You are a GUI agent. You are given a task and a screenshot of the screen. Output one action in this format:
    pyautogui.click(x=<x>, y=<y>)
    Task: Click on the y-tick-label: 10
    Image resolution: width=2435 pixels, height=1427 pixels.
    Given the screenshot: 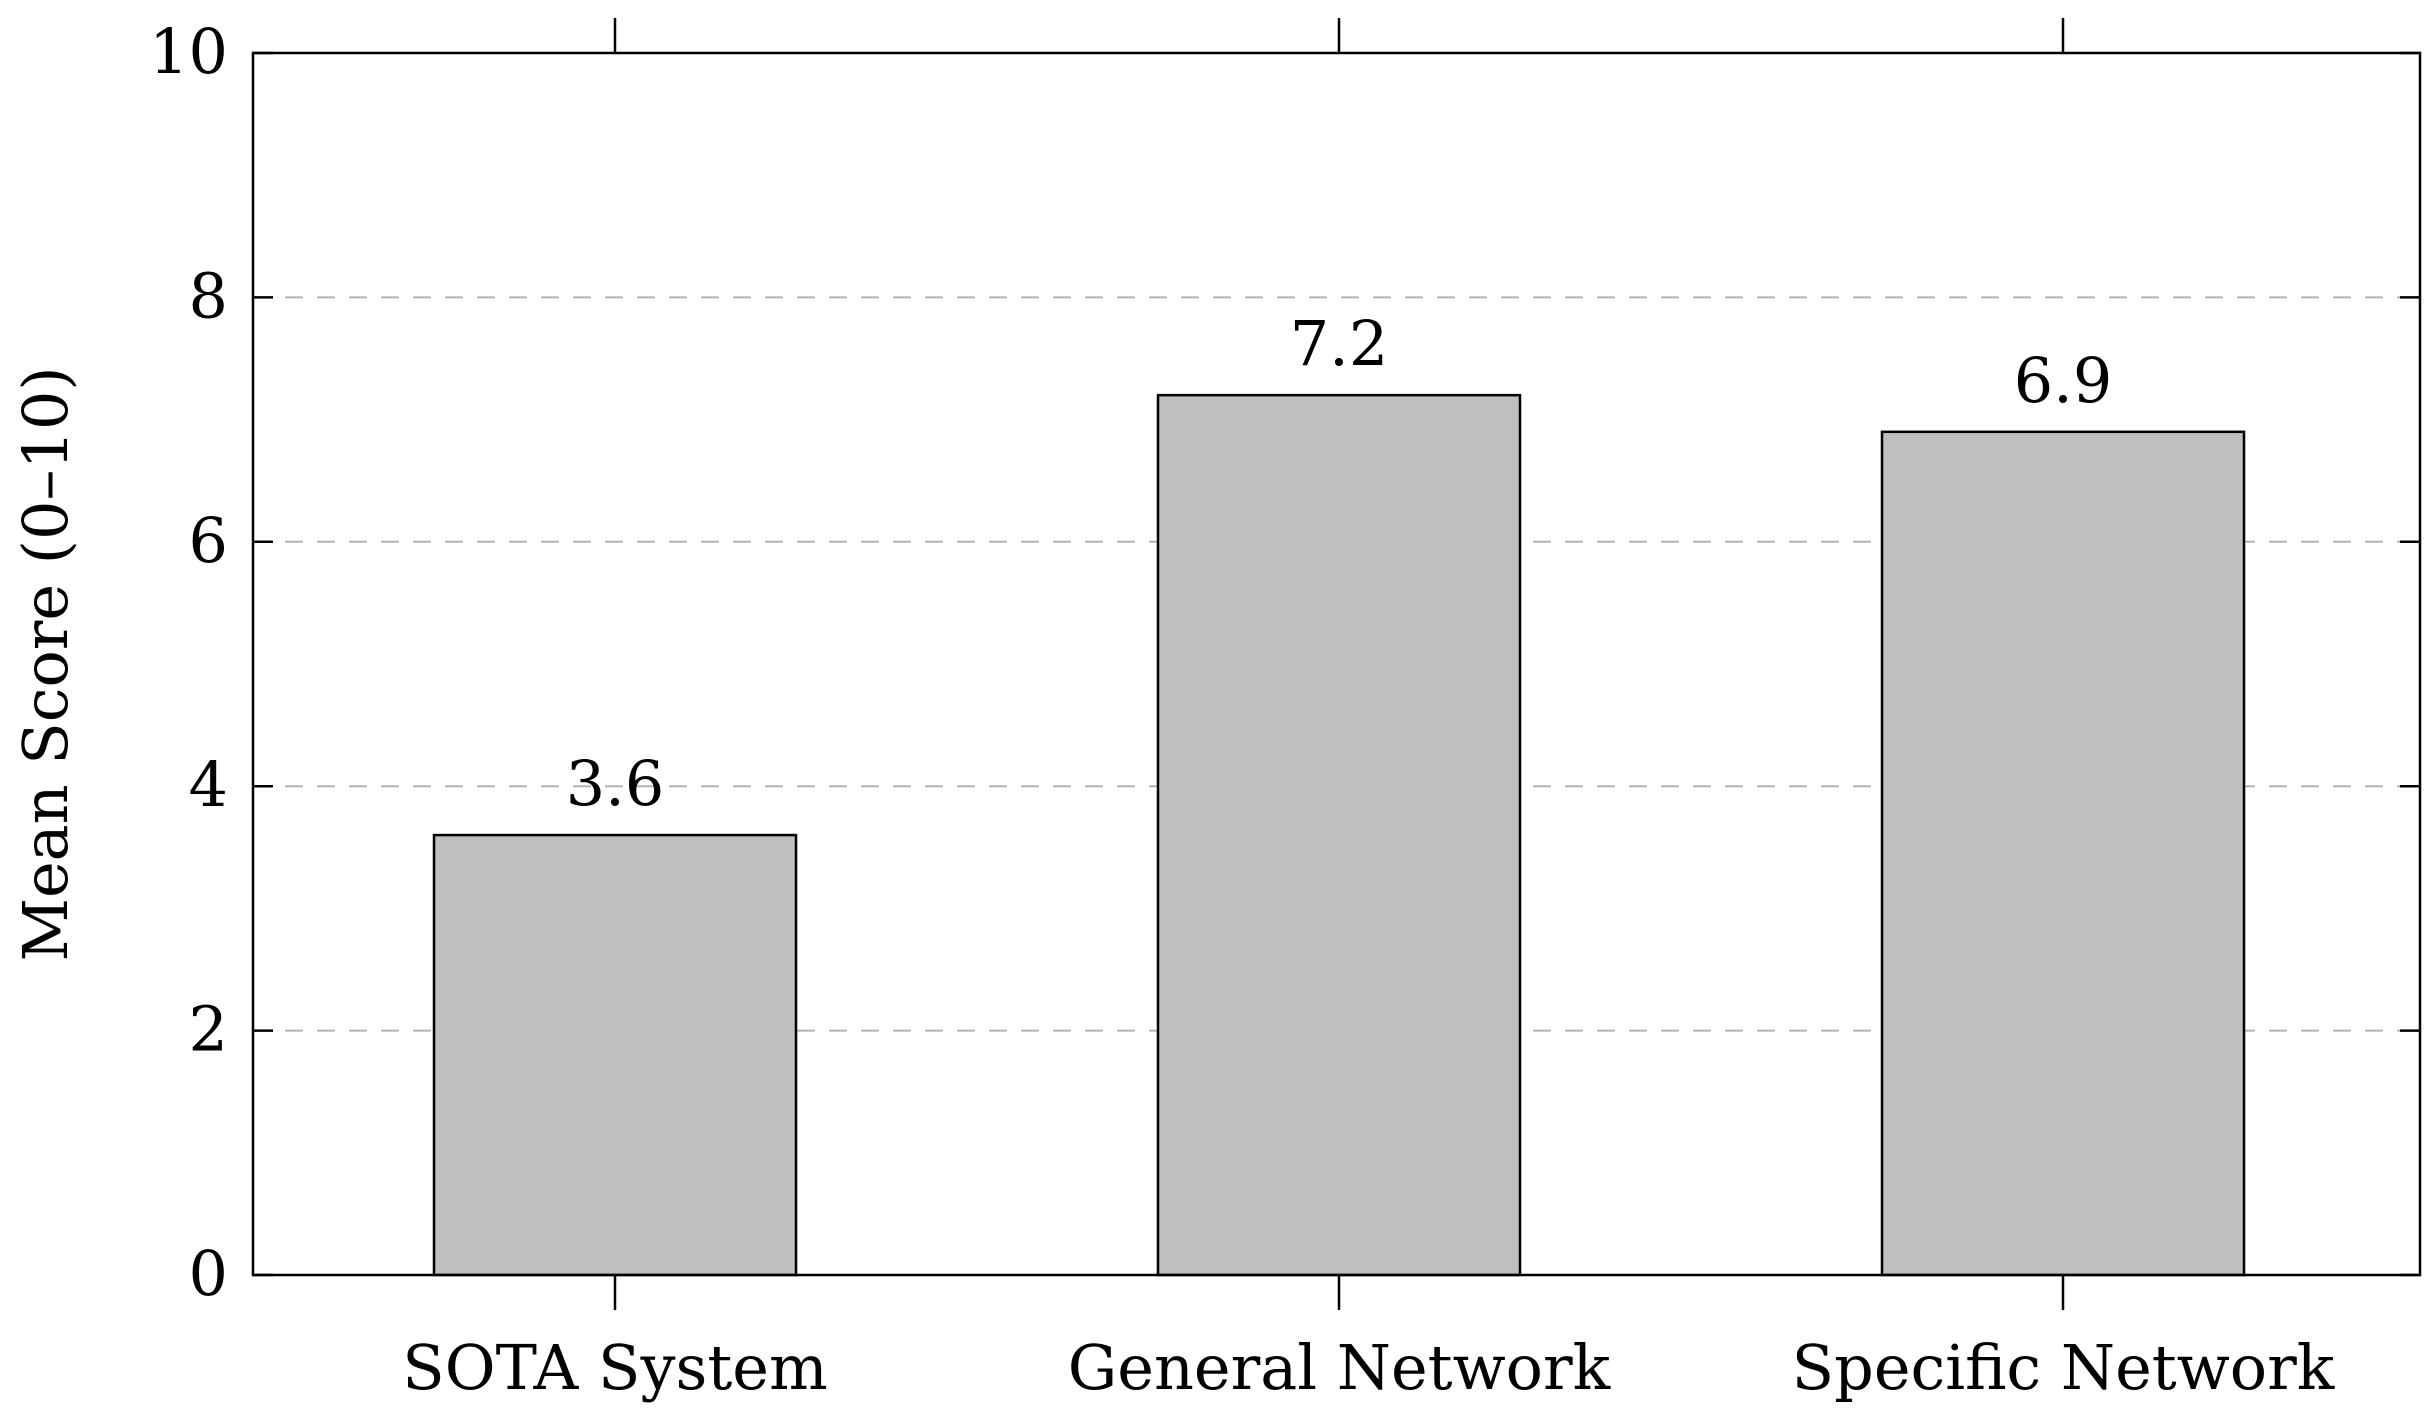 What is the action you would take?
    pyautogui.click(x=188, y=51)
    